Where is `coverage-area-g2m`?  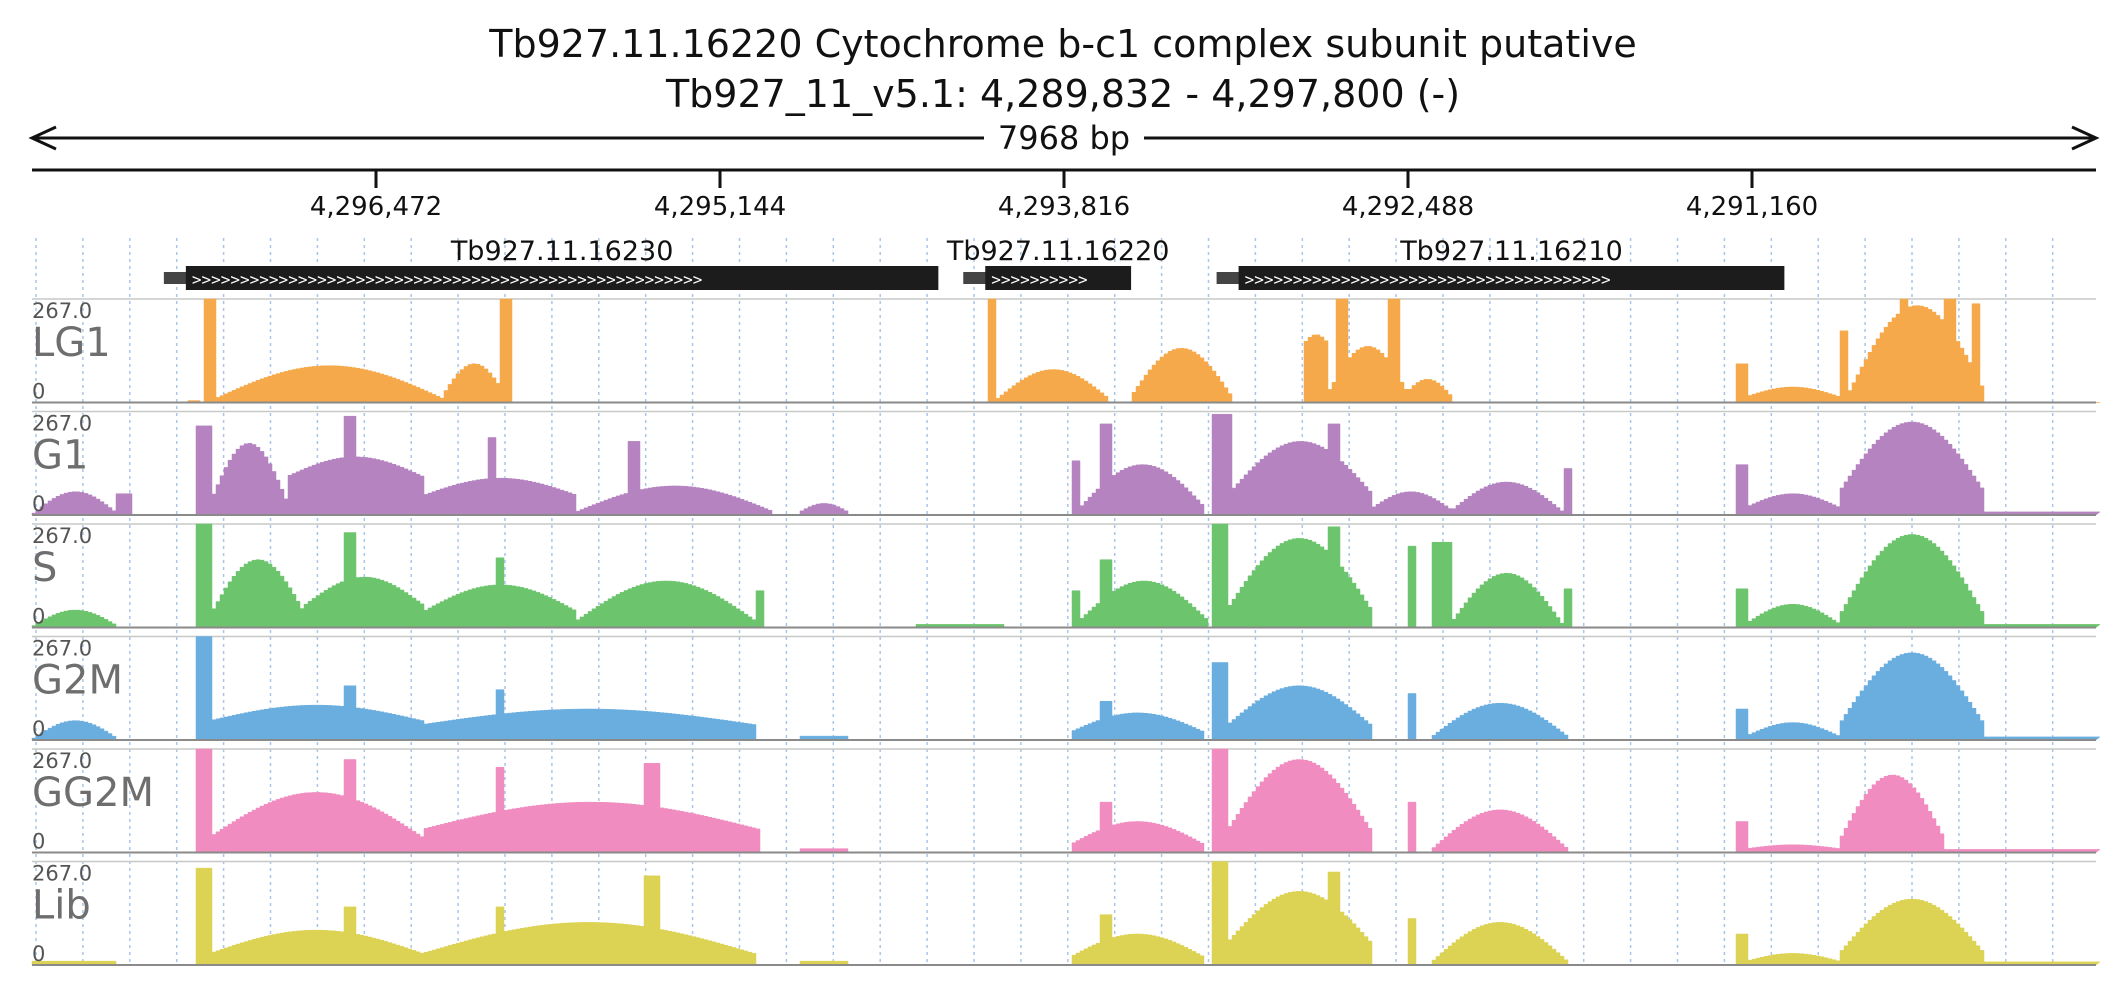
coverage-area-g2m is located at coordinates (1066, 688).